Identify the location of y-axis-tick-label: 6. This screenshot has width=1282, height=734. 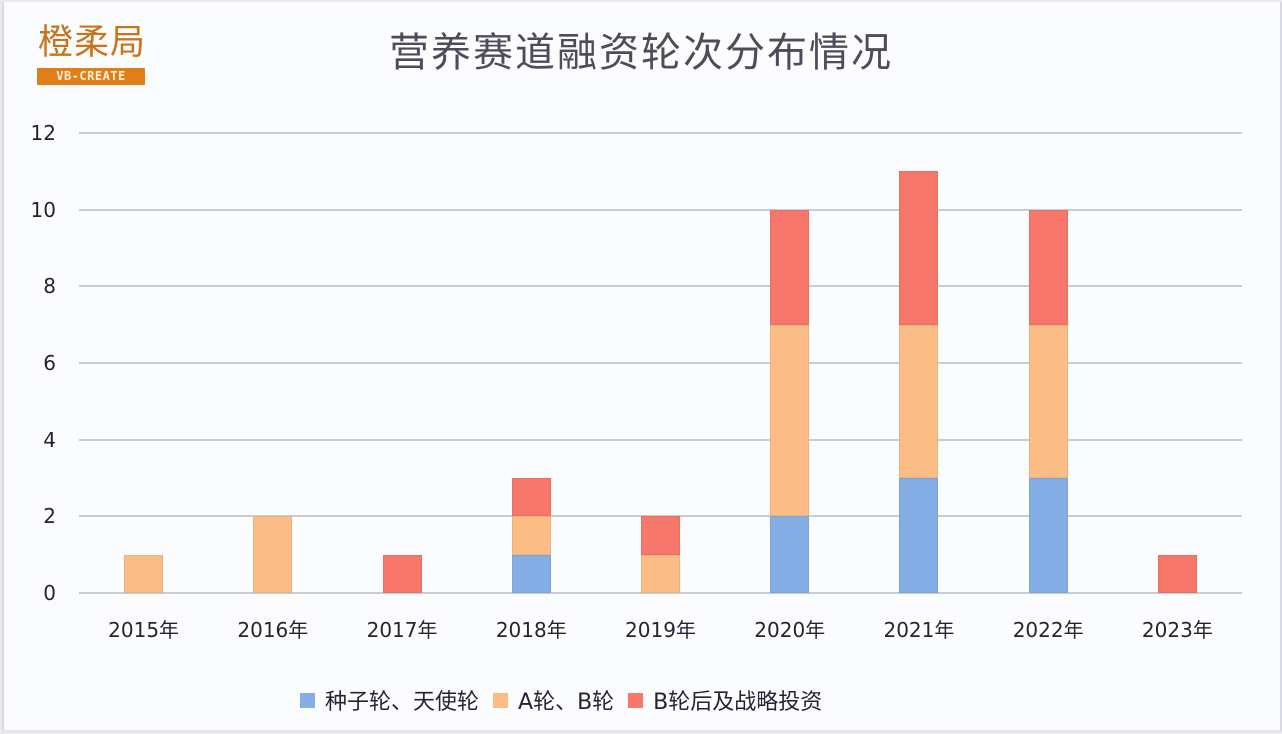
(49, 363).